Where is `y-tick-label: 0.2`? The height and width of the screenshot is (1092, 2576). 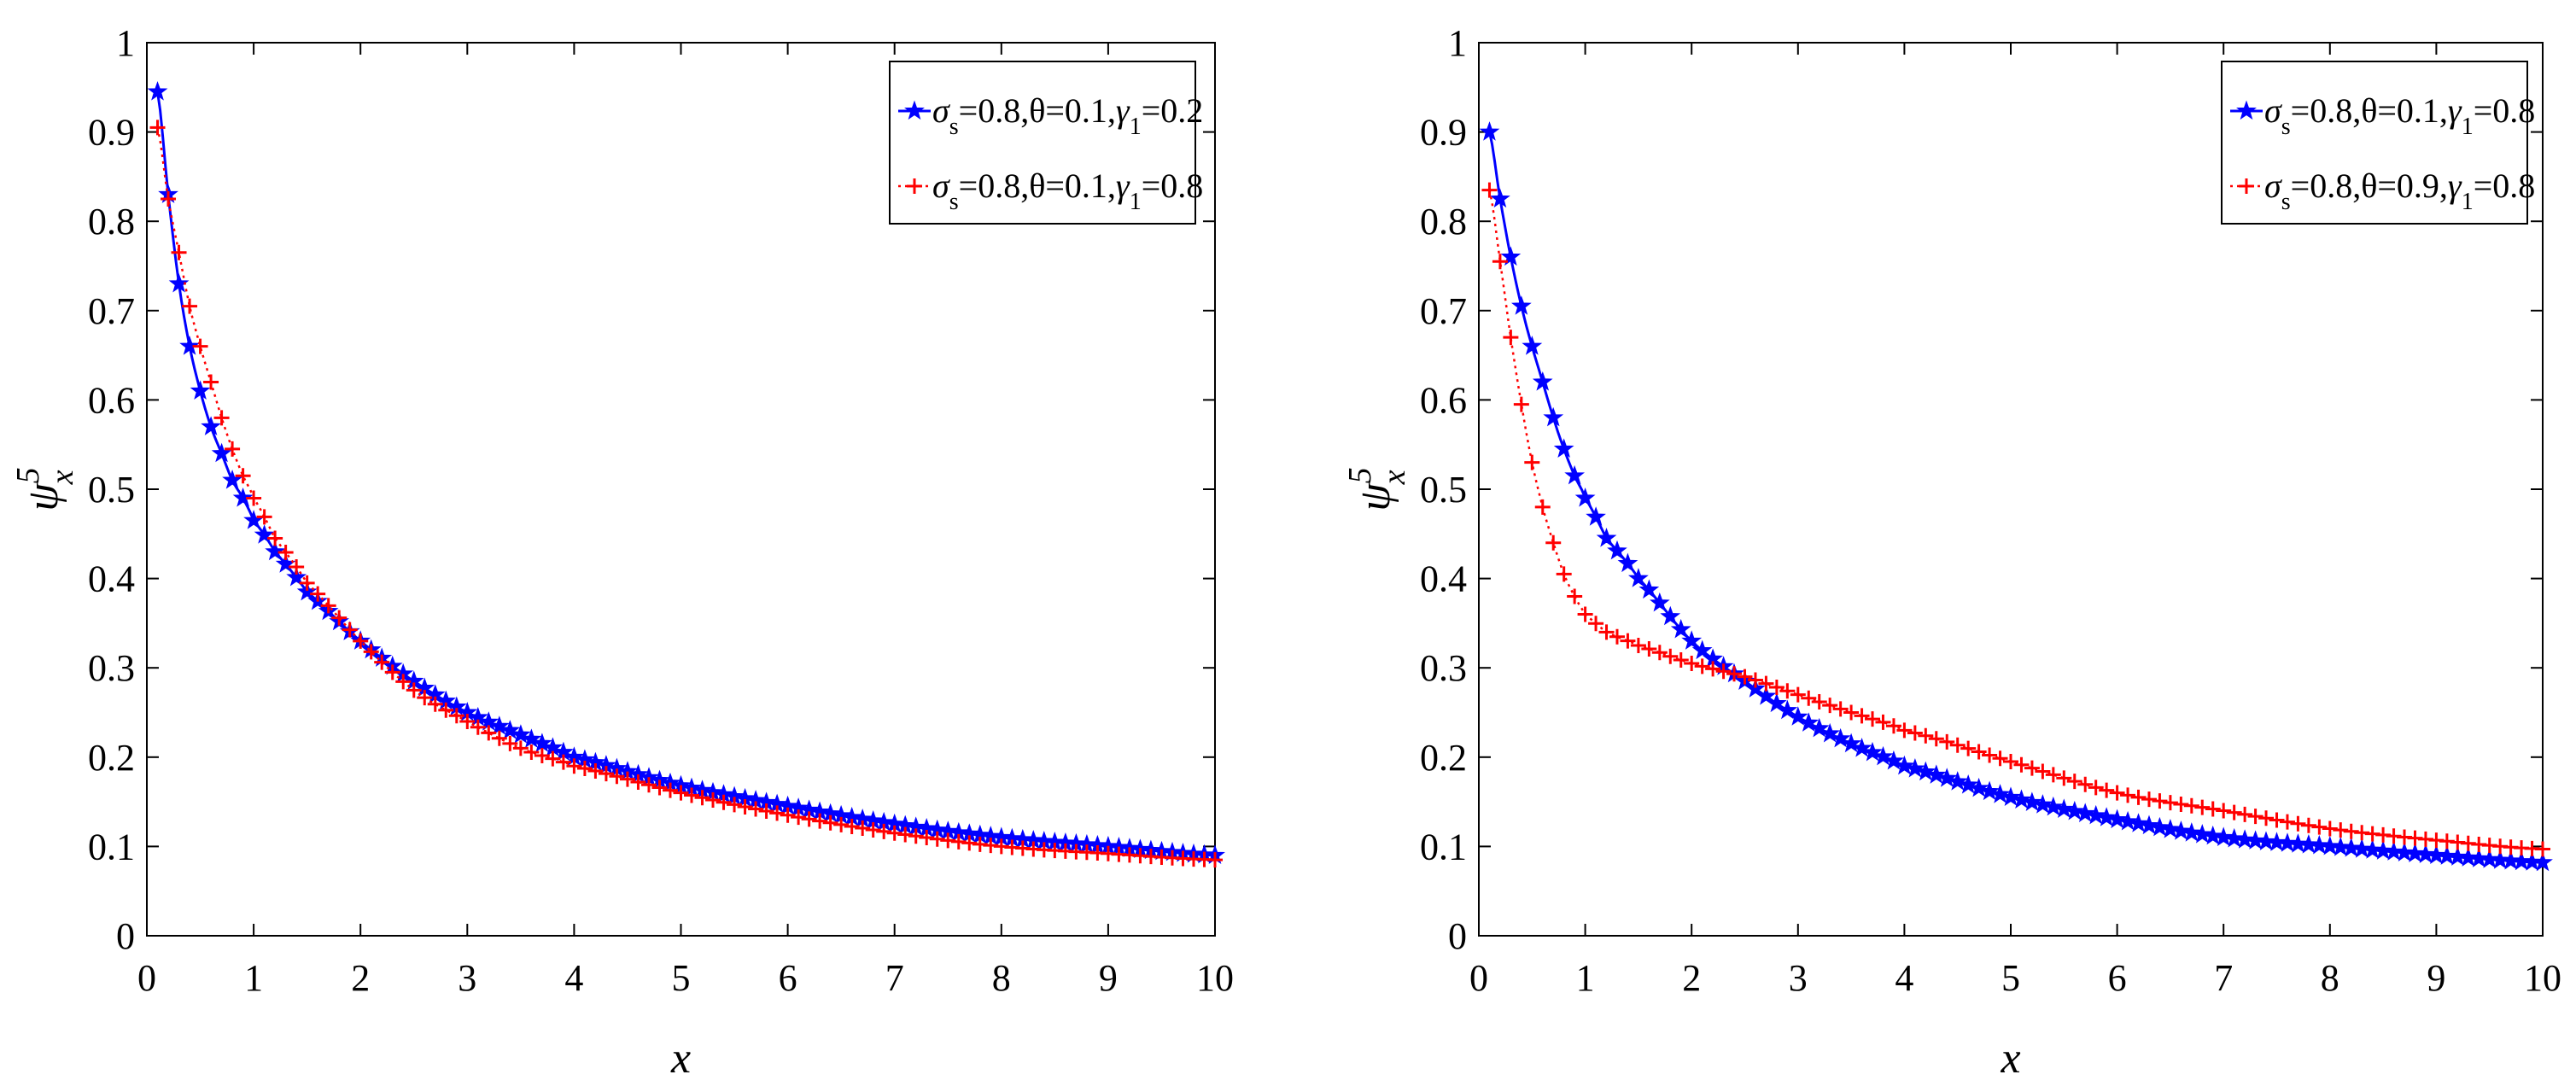
y-tick-label: 0.2 is located at coordinates (1443, 758).